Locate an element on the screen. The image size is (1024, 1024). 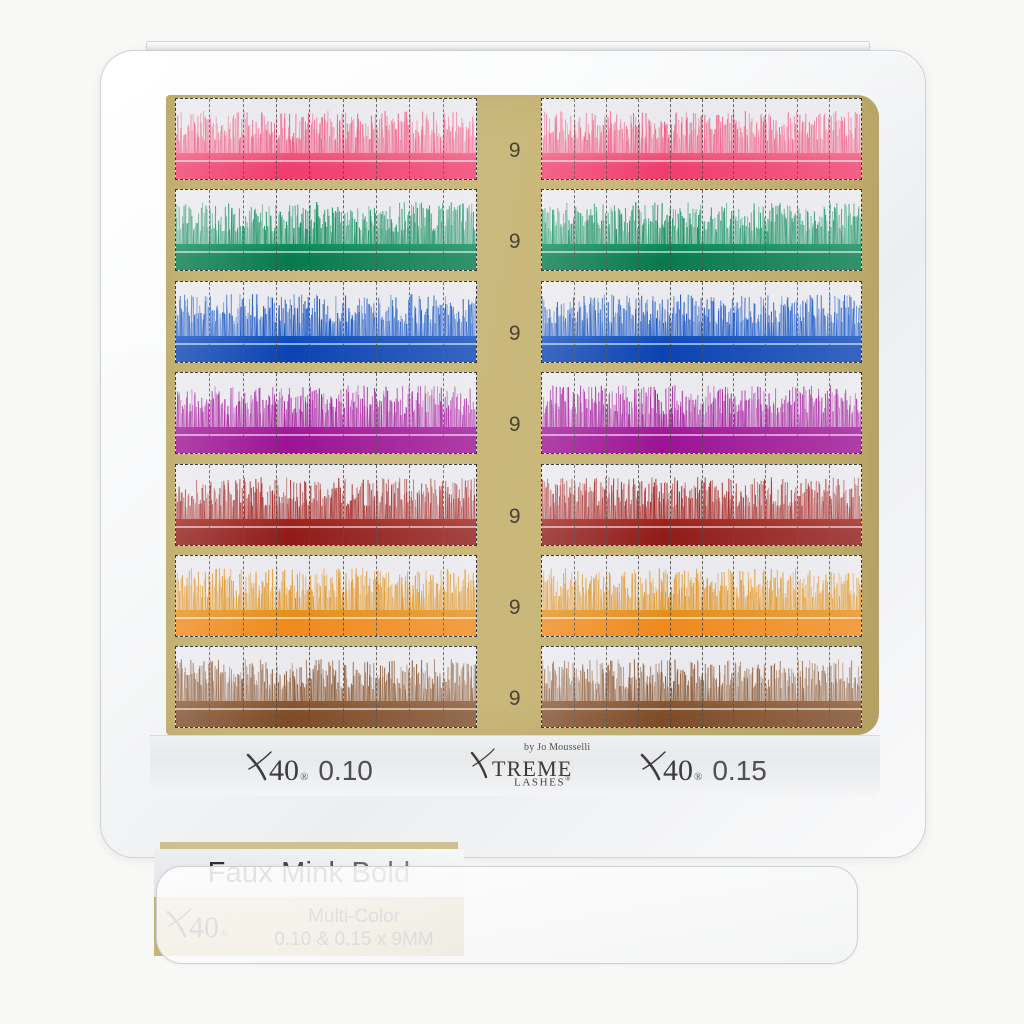
lash-strip-green-0.15 is located at coordinates (701, 230).